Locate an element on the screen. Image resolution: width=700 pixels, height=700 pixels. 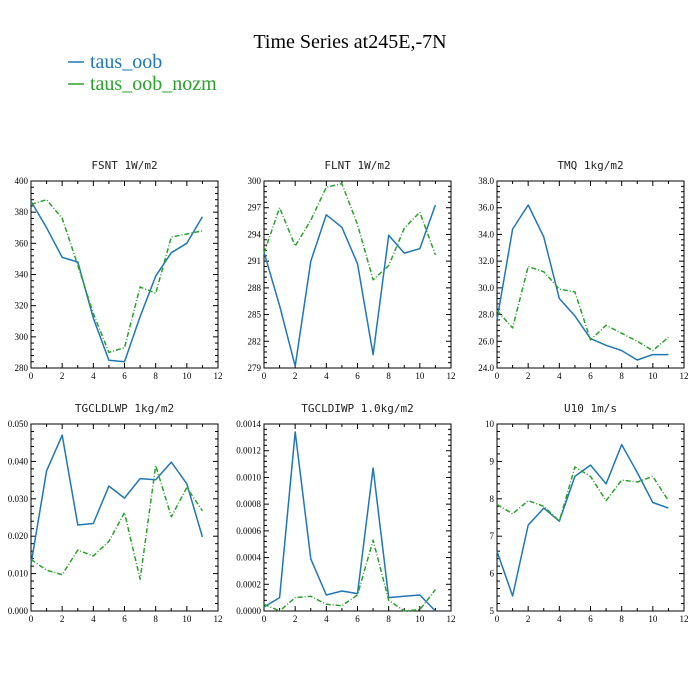
y-tick-label: 400 is located at coordinates (22, 181).